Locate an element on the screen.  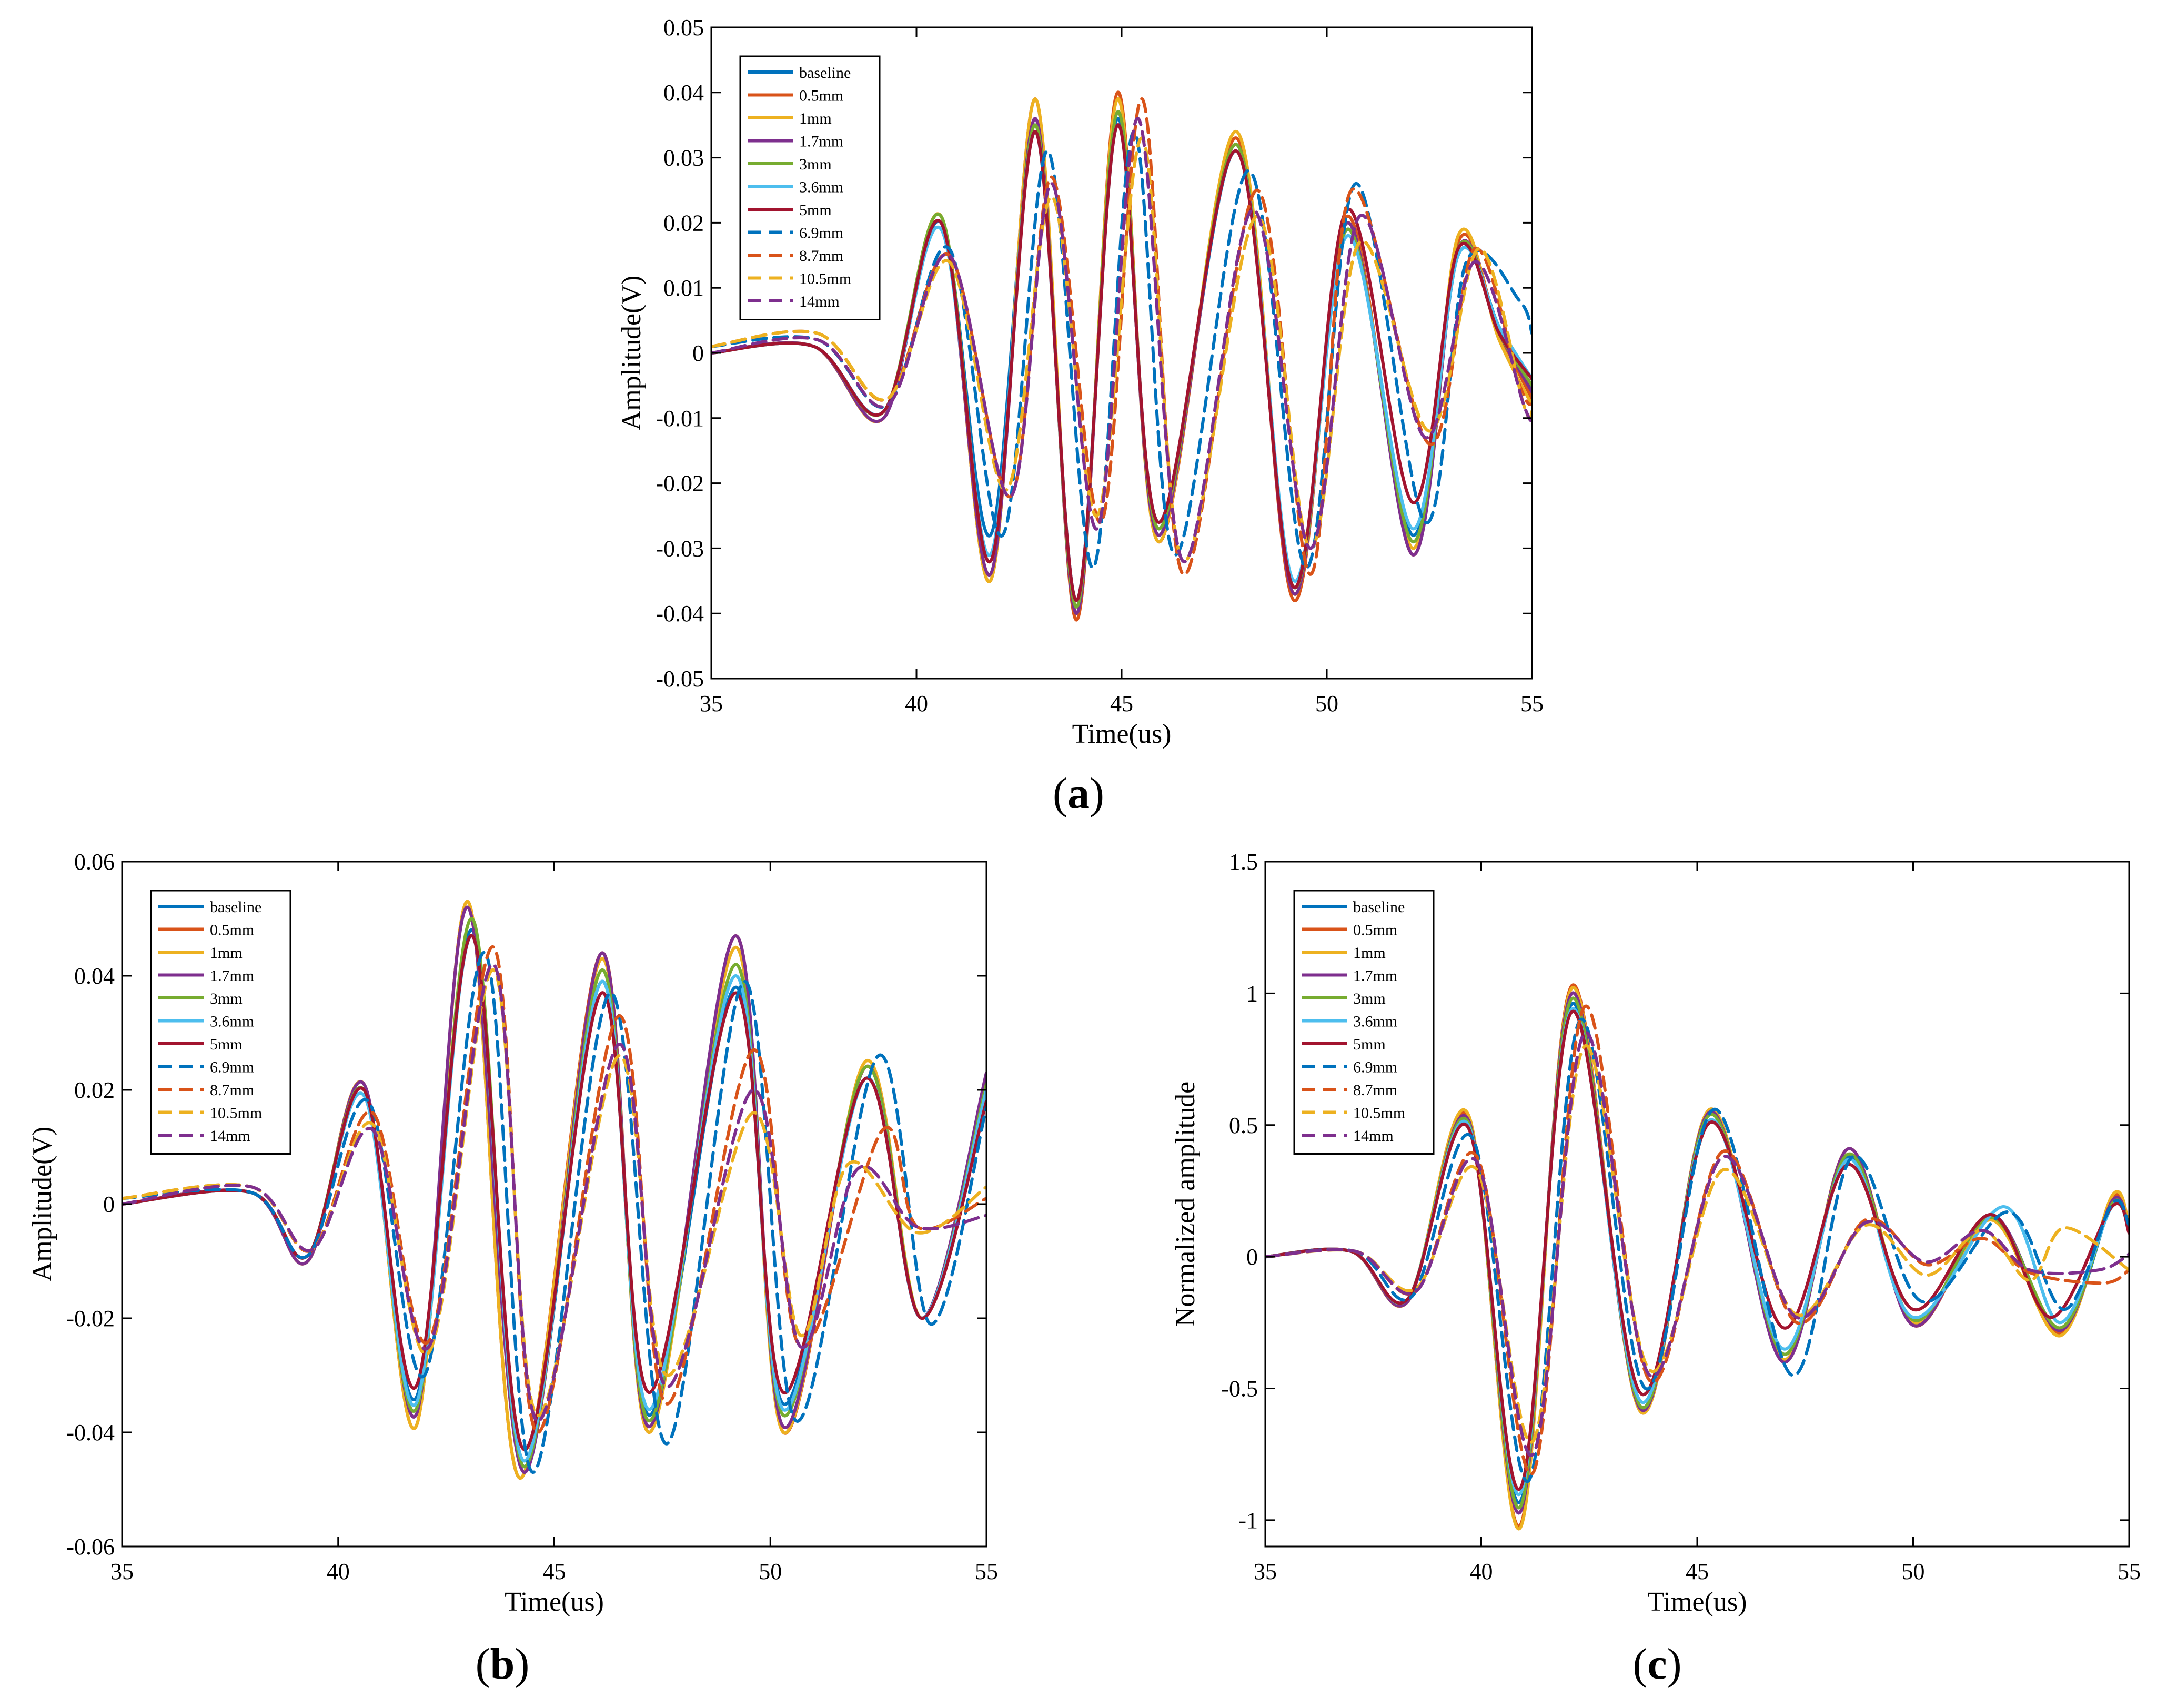
caption-a: (a) is located at coordinates (1078, 793).